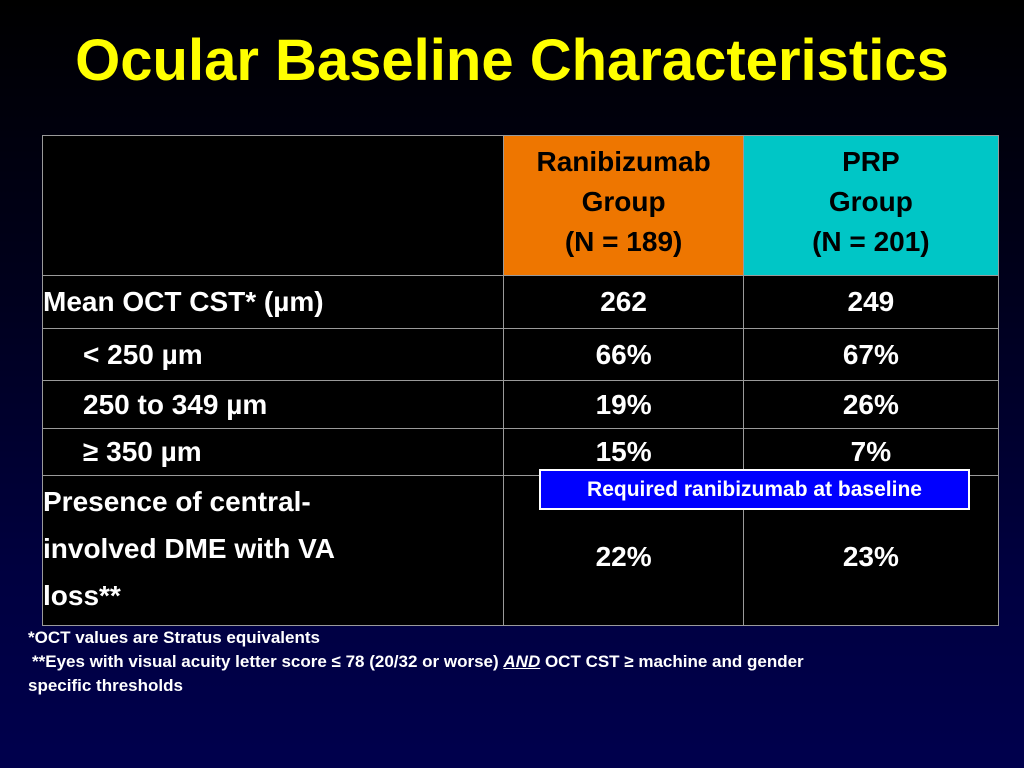 The image size is (1024, 768). Describe the element at coordinates (189, 548) in the screenshot. I see `row-label-line: involved DME with VA` at that location.